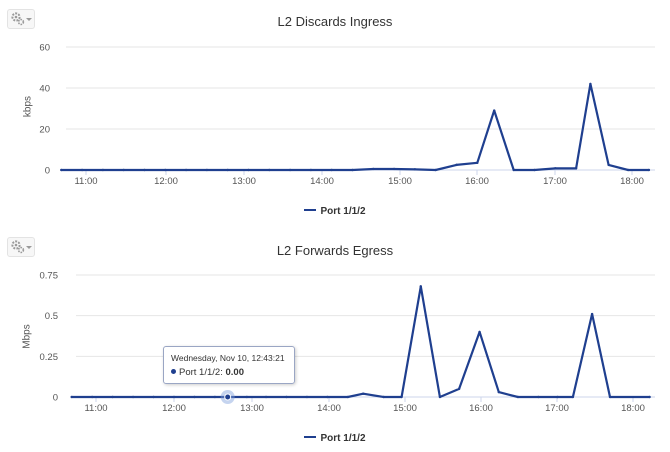  I want to click on tooltip-date: Wednesday, Nov 10, 12:43:21, so click(228, 358).